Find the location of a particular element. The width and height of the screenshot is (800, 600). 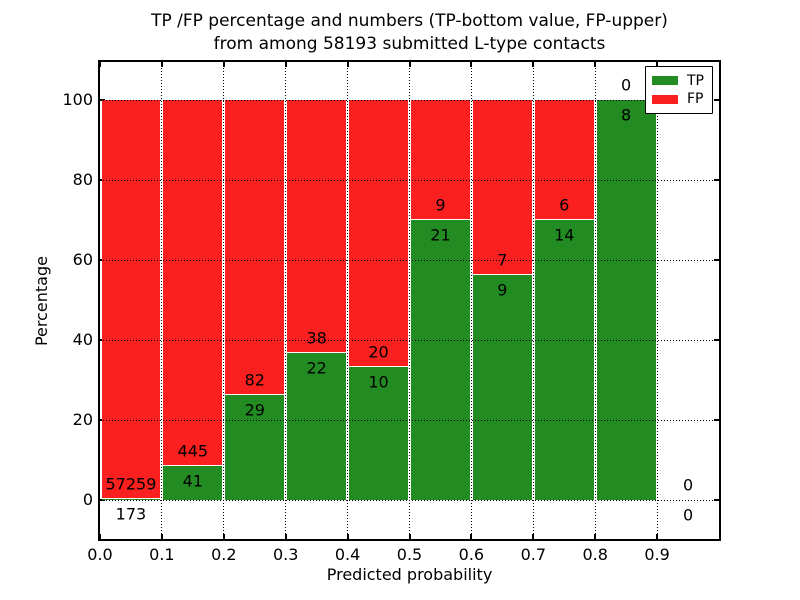

x-tick-label: 0.3 is located at coordinates (285, 554).